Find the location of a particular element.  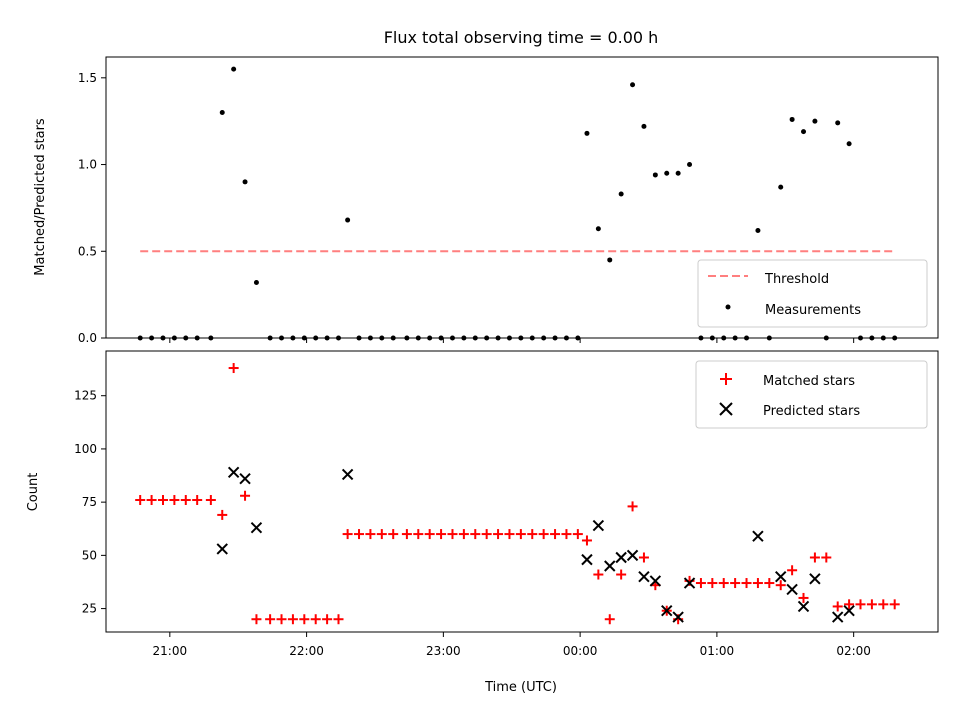

legend-threshold-label: Threshold is located at coordinates (796, 279).